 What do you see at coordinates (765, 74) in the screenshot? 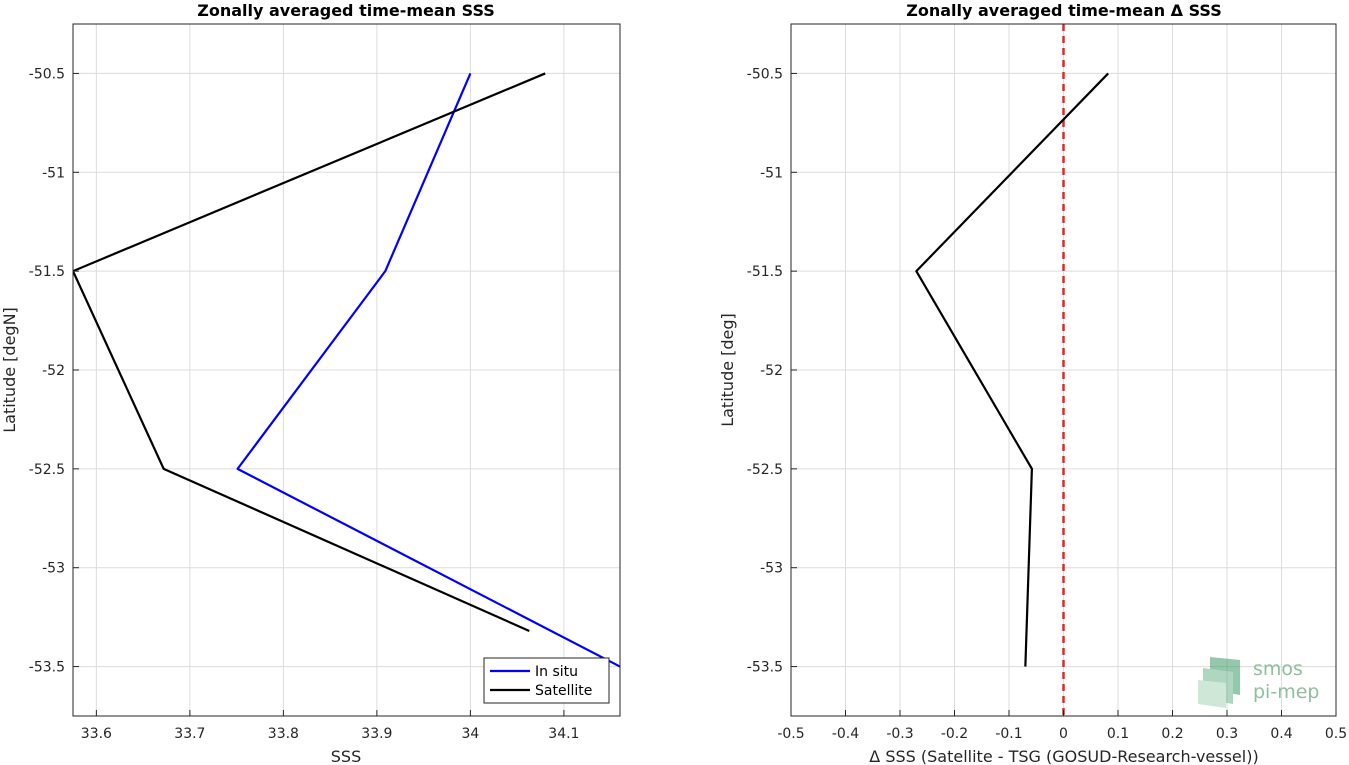
I see `right-y-tick-label: -50.5` at bounding box center [765, 74].